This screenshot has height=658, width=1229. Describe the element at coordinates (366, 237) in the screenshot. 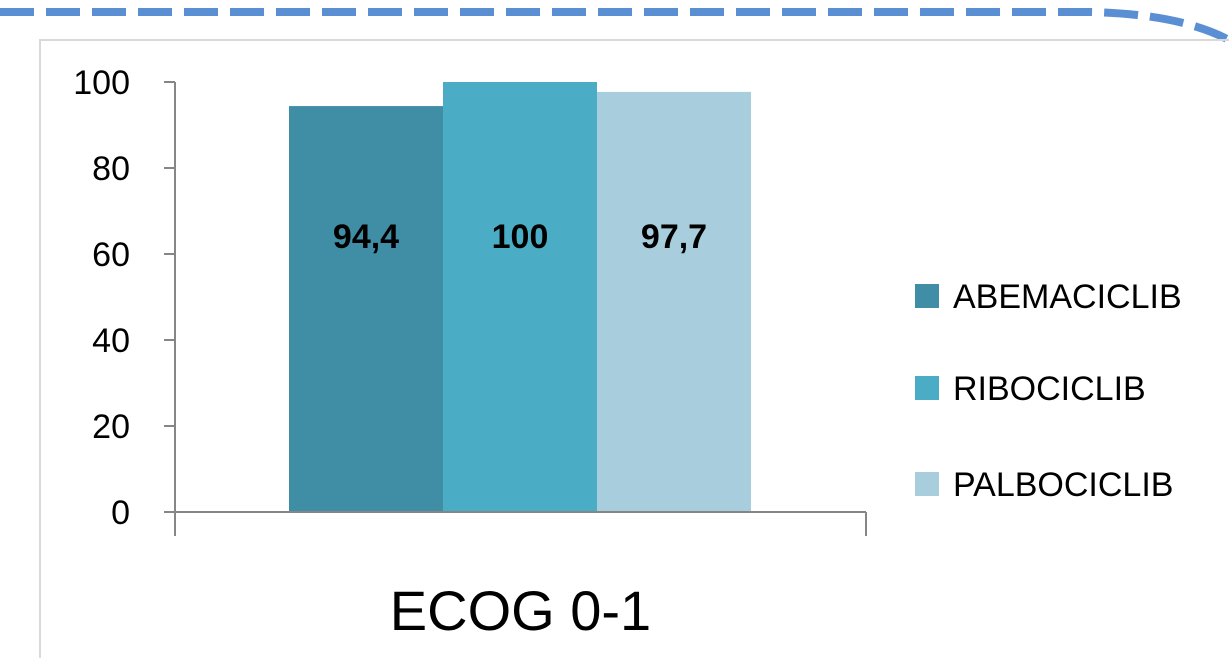

I see `data-label-abemaciclib: 94,4` at that location.